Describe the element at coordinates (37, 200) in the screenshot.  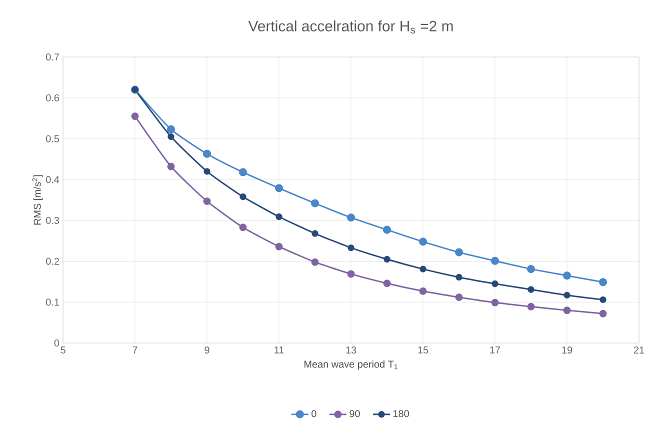
I see `y-axis-title: RMS [m/s$^{2}$]` at that location.